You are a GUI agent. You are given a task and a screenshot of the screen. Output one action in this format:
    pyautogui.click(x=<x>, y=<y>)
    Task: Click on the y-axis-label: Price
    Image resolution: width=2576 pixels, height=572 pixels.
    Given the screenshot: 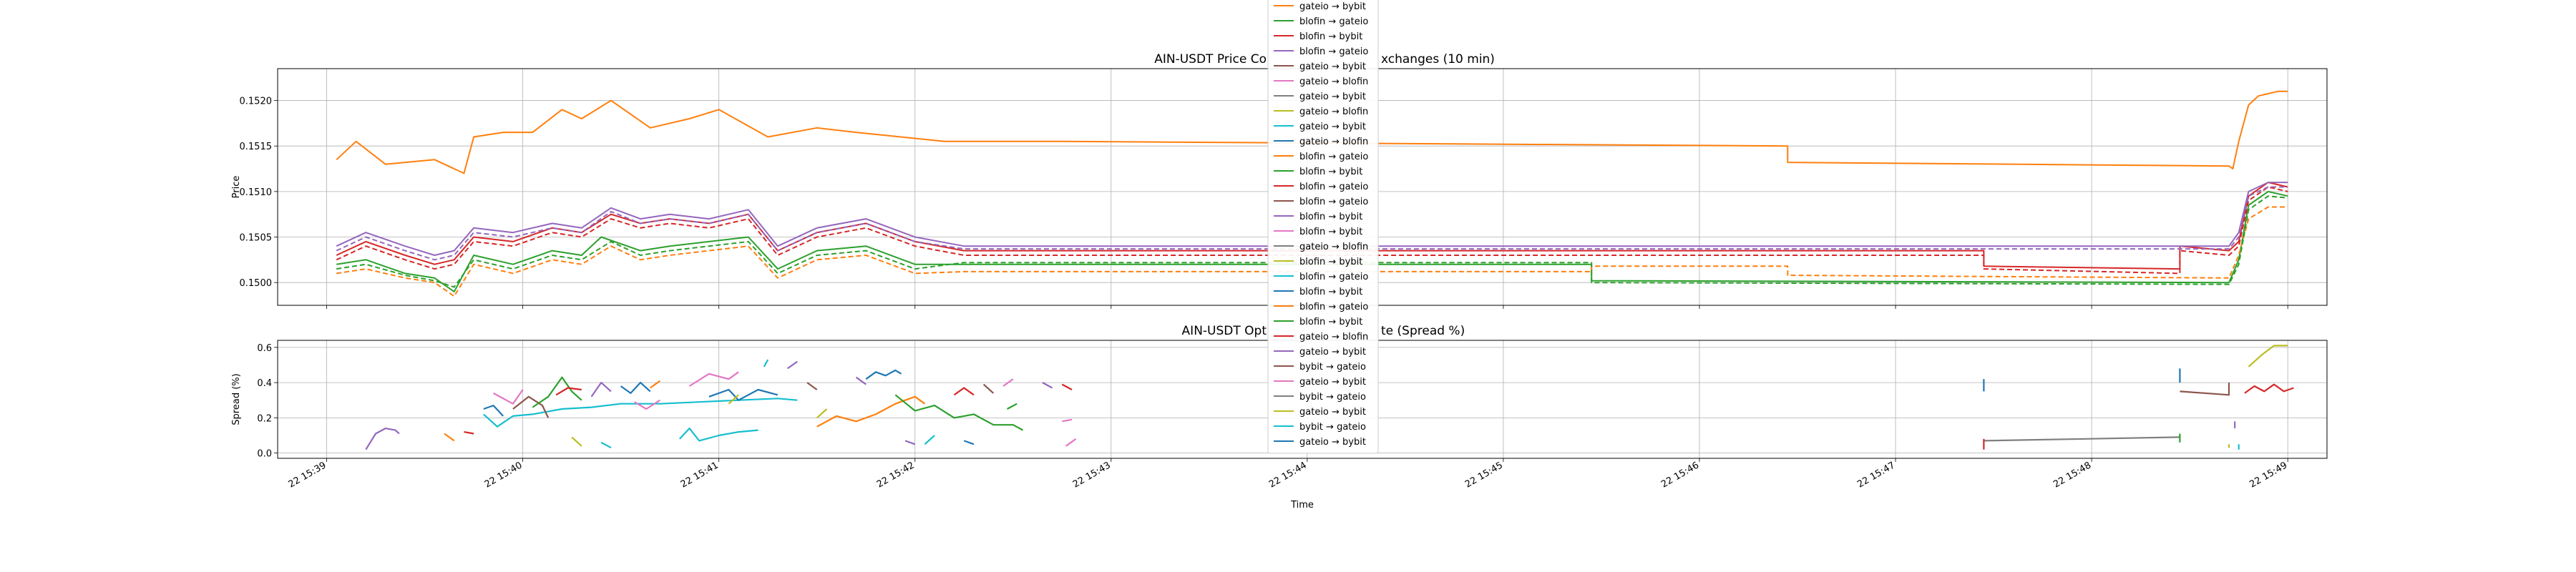 What is the action you would take?
    pyautogui.click(x=236, y=187)
    